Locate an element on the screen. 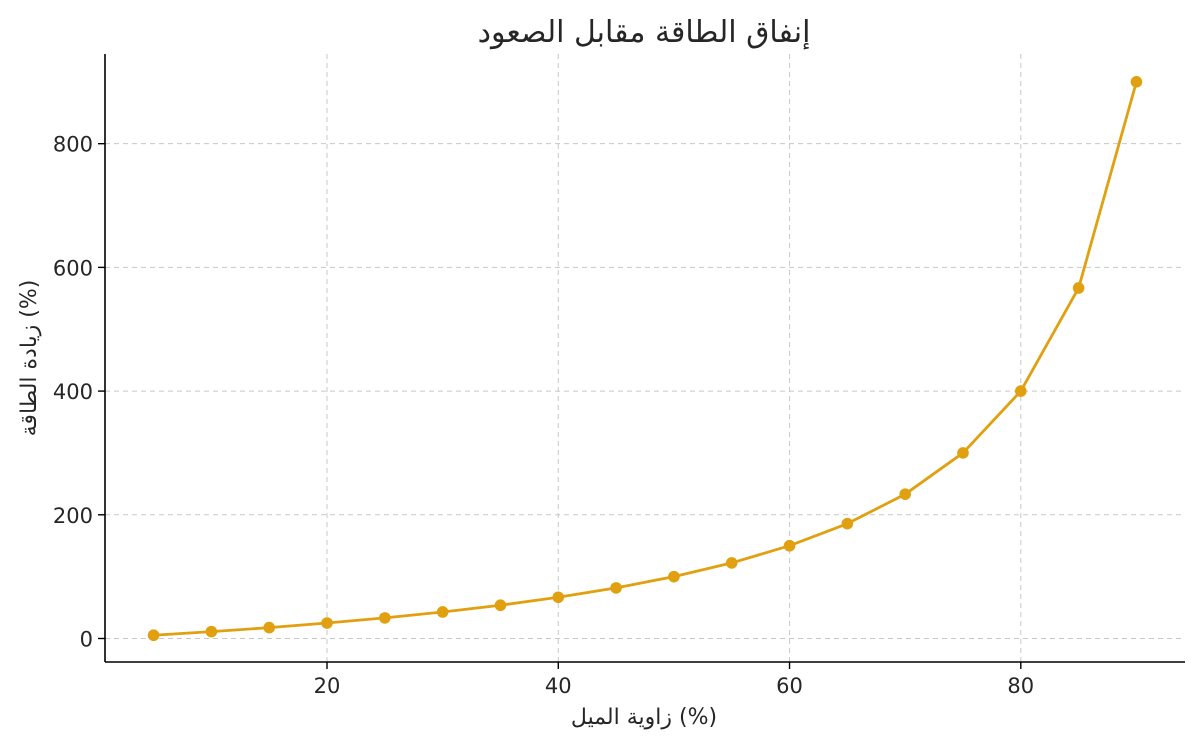 Image resolution: width=1200 pixels, height=744 pixels. y-tick-label: 800 is located at coordinates (73, 145).